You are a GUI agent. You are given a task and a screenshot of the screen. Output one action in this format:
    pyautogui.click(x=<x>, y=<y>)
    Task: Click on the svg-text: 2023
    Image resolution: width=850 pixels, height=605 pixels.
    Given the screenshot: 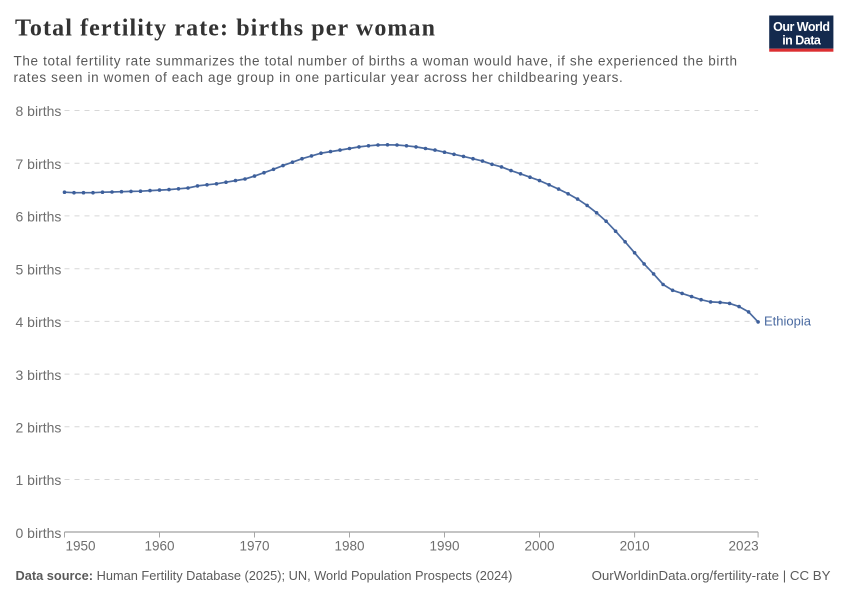 What is the action you would take?
    pyautogui.click(x=744, y=546)
    